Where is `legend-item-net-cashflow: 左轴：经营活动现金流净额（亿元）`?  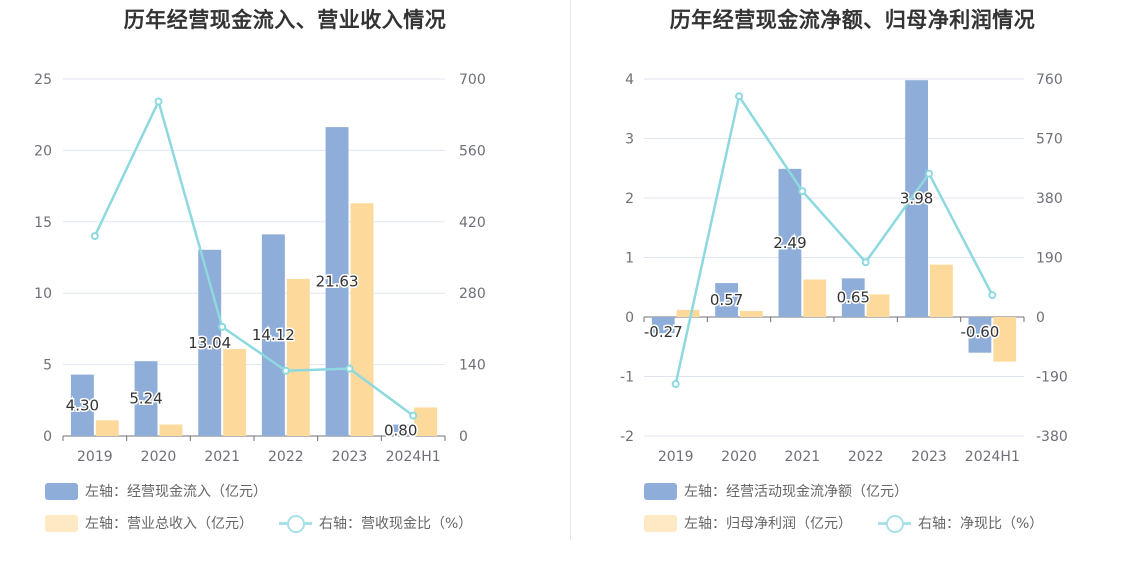
legend-item-net-cashflow: 左轴：经营活动现金流净额（亿元） is located at coordinates (776, 491).